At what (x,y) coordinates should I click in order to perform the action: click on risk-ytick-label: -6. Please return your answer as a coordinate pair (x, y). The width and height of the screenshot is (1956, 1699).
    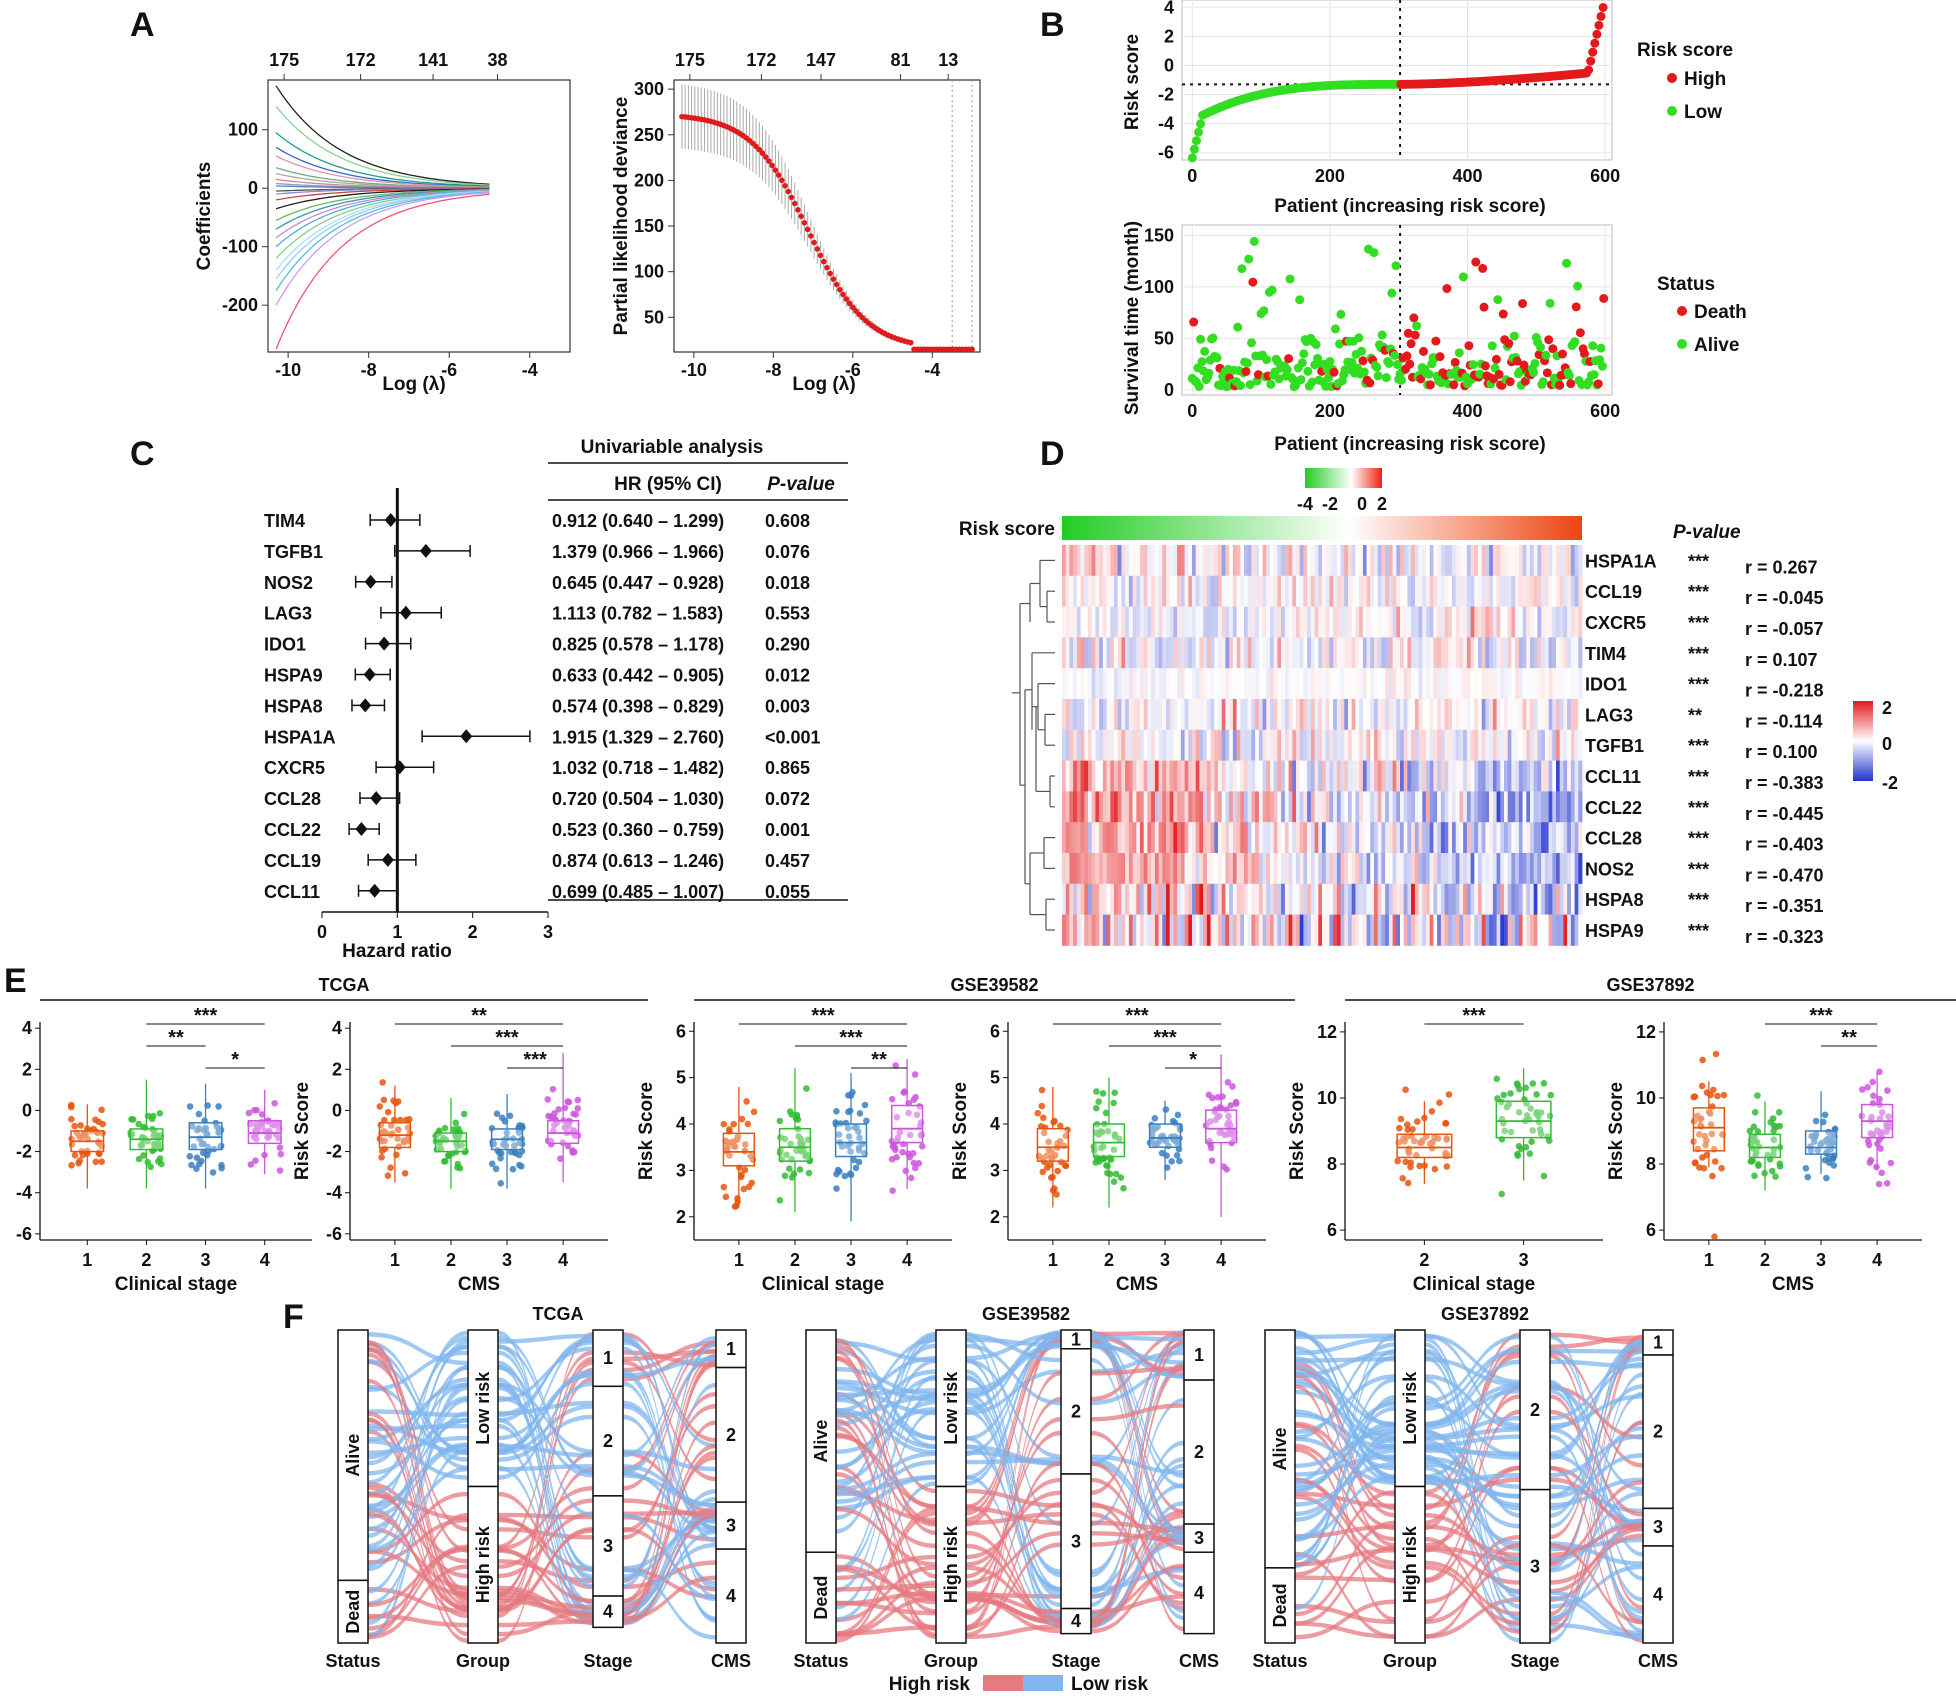
    Looking at the image, I should click on (1166, 153).